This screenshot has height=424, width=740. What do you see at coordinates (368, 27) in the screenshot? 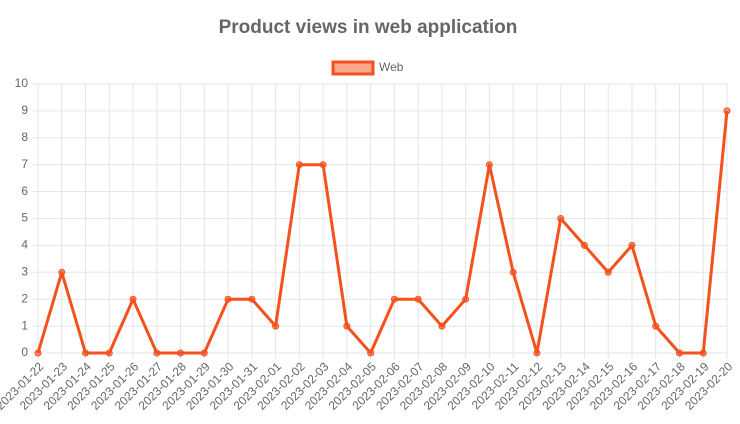
I see `chart-title: Product views in web application` at bounding box center [368, 27].